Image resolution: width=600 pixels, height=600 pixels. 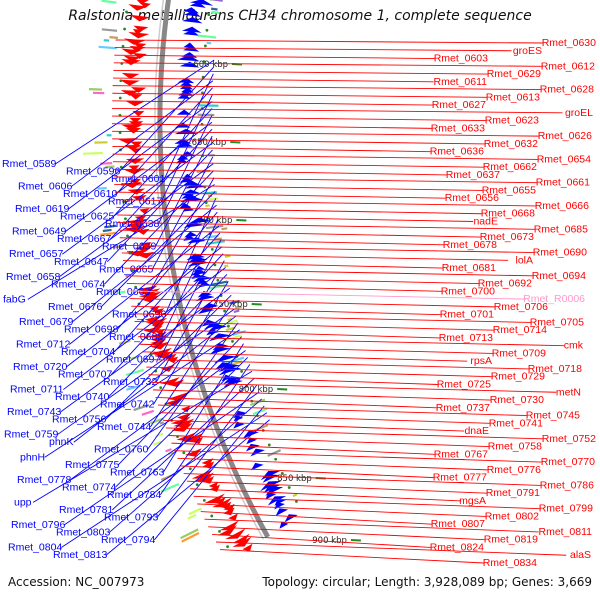 I want to click on gene-label-right: Rmet_0767, so click(x=329, y=451).